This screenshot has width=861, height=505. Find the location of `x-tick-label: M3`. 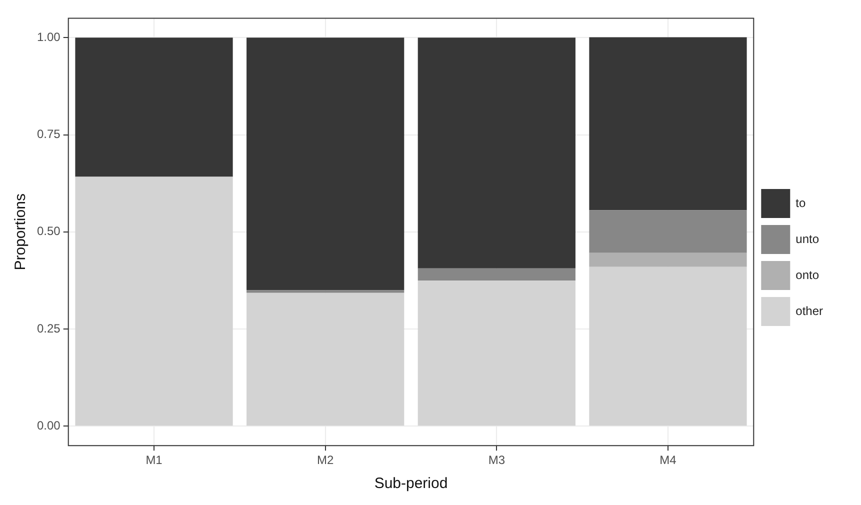

x-tick-label: M3 is located at coordinates (497, 460).